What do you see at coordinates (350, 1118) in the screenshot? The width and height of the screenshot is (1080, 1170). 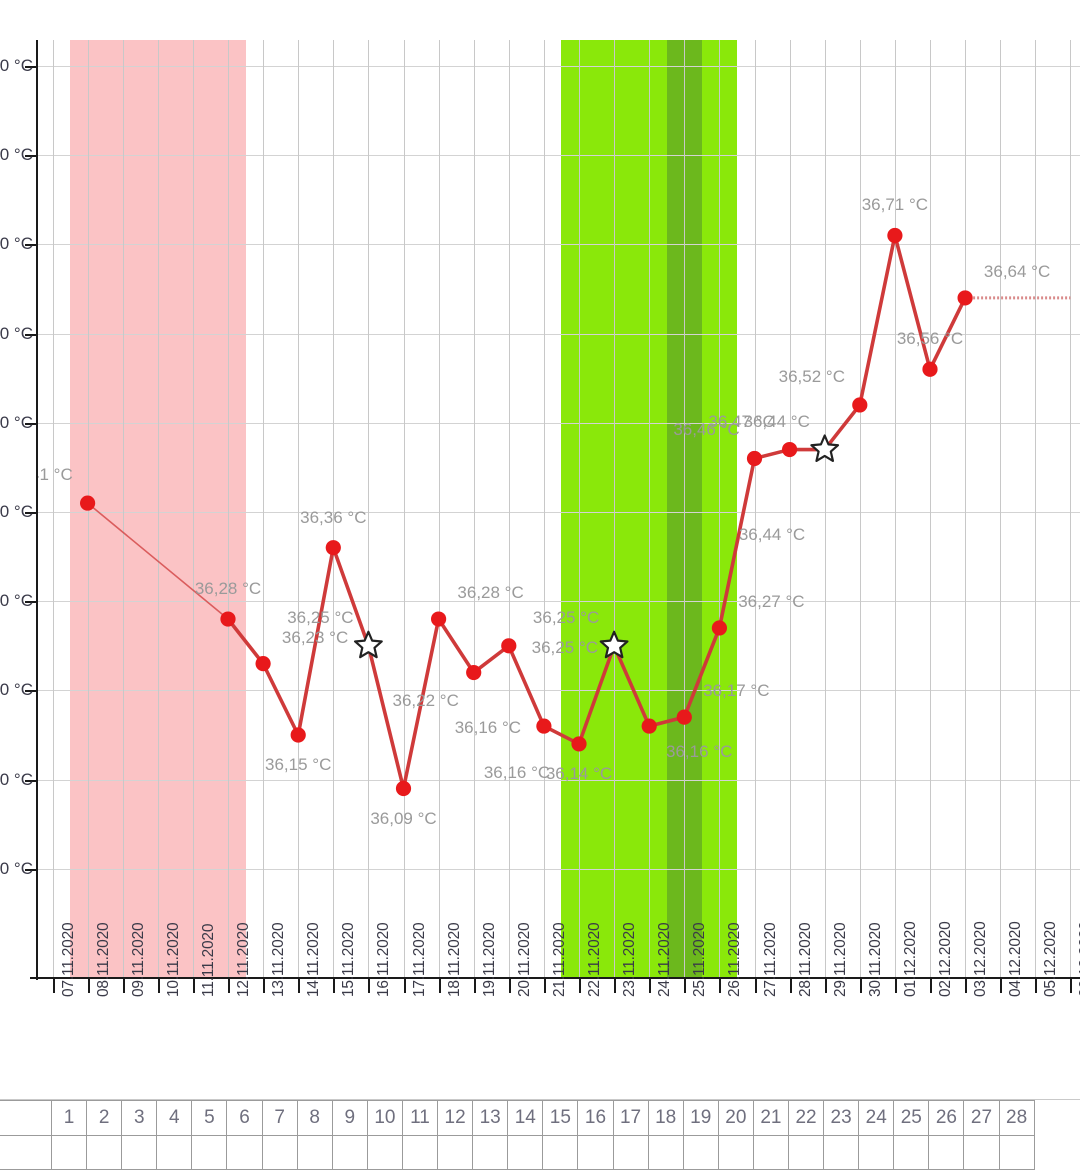 I see `cycle-day-cell: 9` at bounding box center [350, 1118].